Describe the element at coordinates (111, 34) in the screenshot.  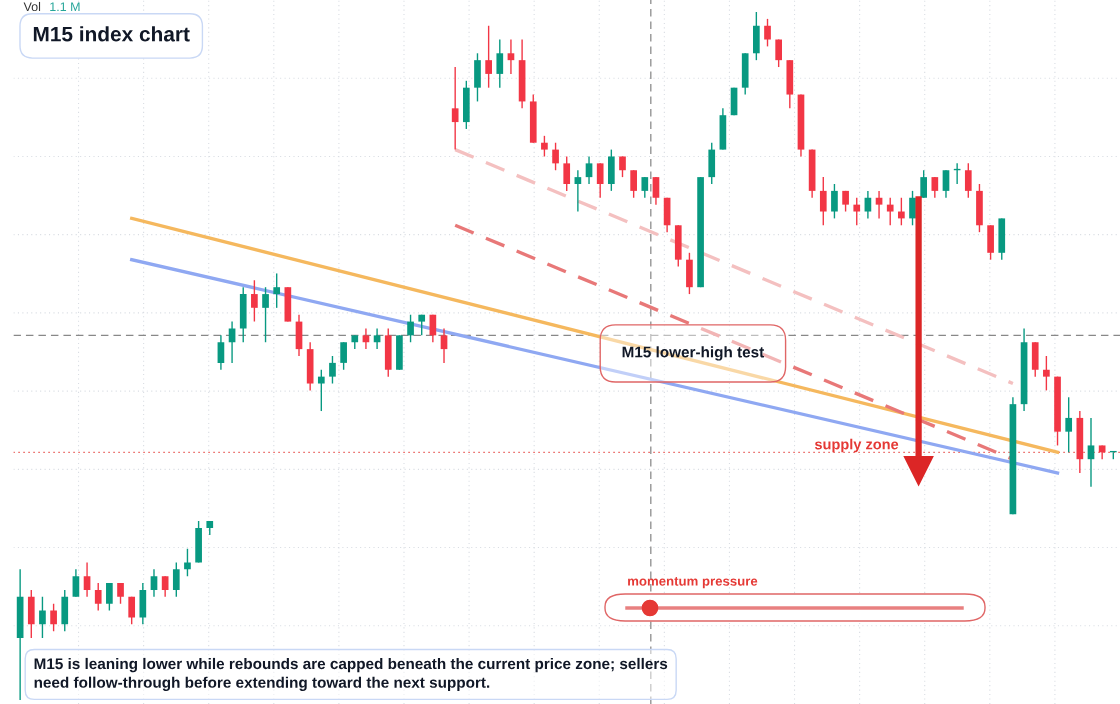
I see `text: M15 index chart` at that location.